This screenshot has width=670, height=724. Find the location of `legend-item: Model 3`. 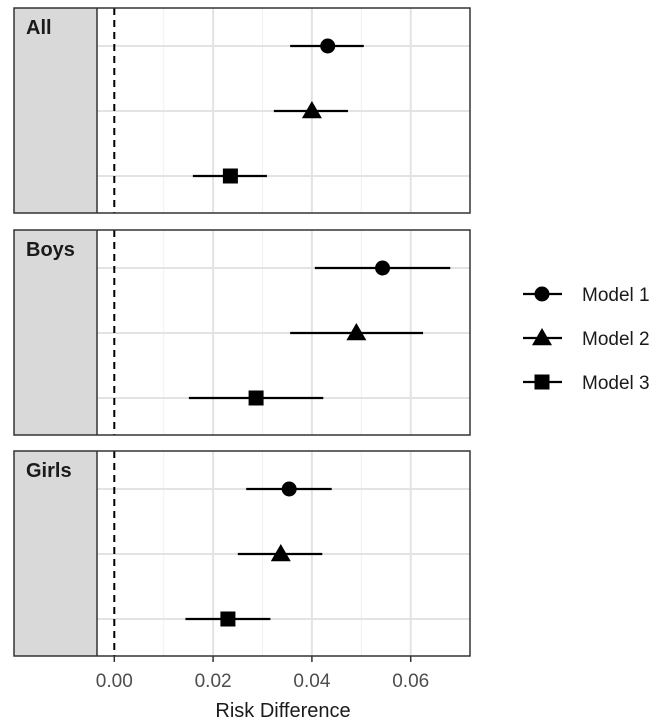

legend-item: Model 3 is located at coordinates (586, 383).